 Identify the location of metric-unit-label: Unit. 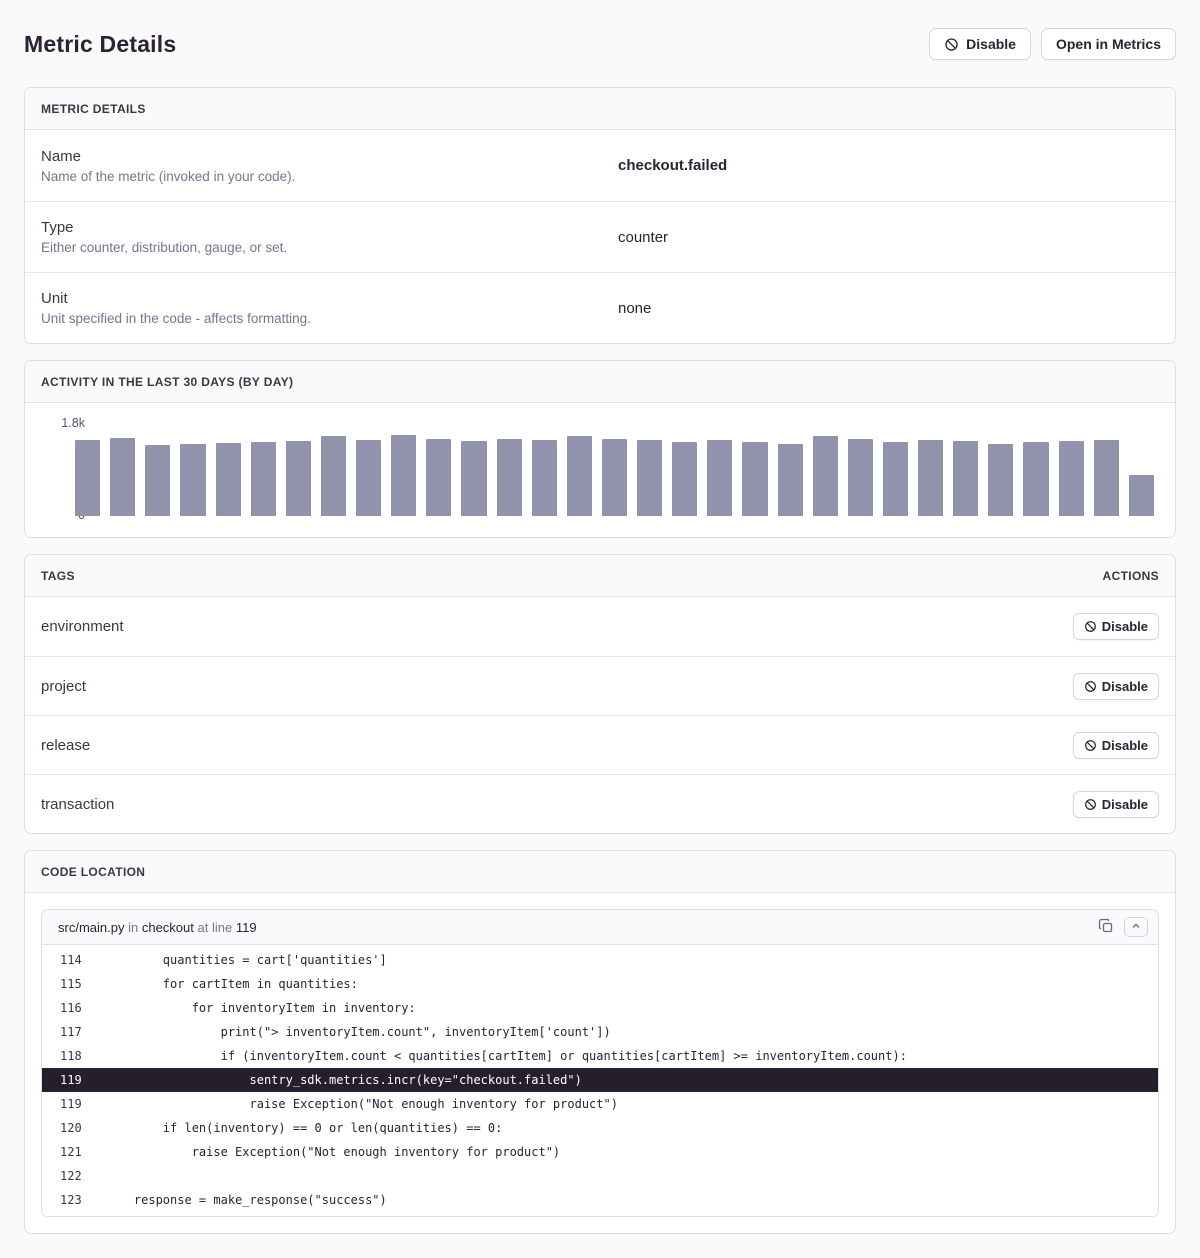
(54, 298).